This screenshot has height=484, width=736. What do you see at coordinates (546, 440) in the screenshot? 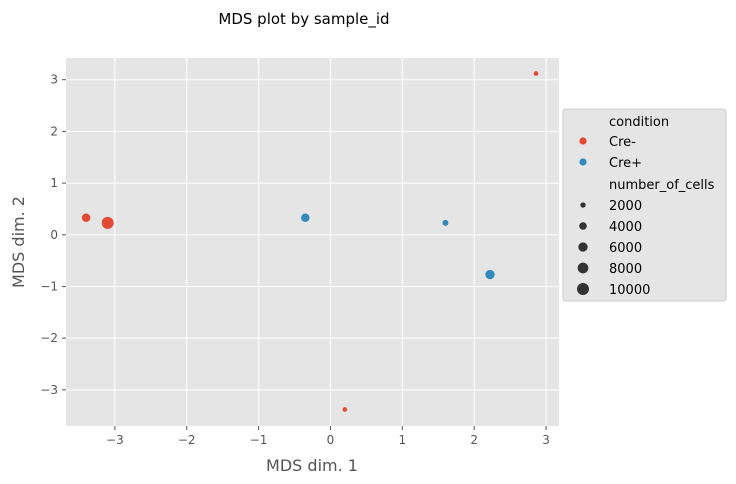
I see `x-tick-label: 3` at bounding box center [546, 440].